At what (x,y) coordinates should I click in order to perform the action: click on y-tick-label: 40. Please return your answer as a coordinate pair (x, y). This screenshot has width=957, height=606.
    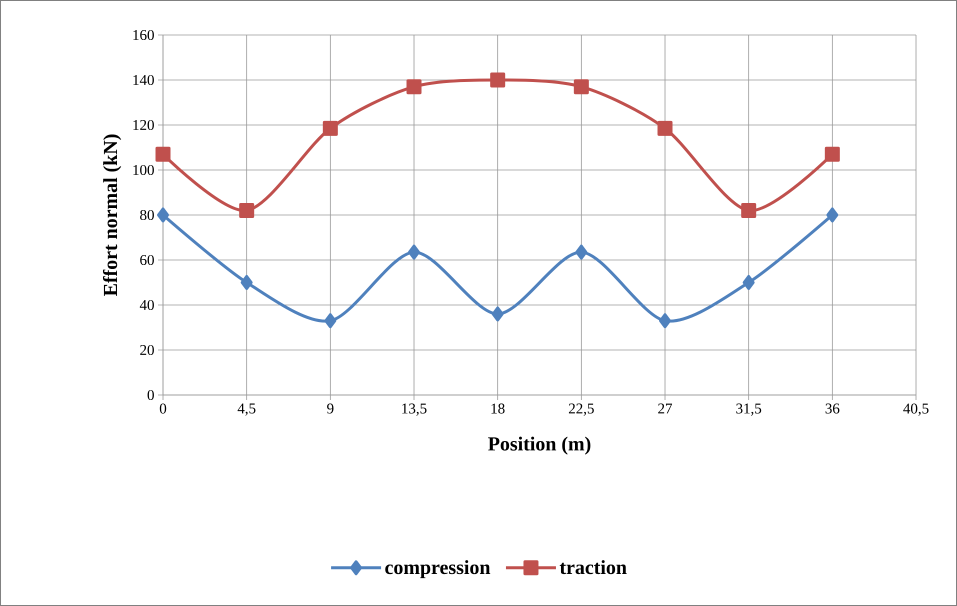
    Looking at the image, I should click on (147, 305).